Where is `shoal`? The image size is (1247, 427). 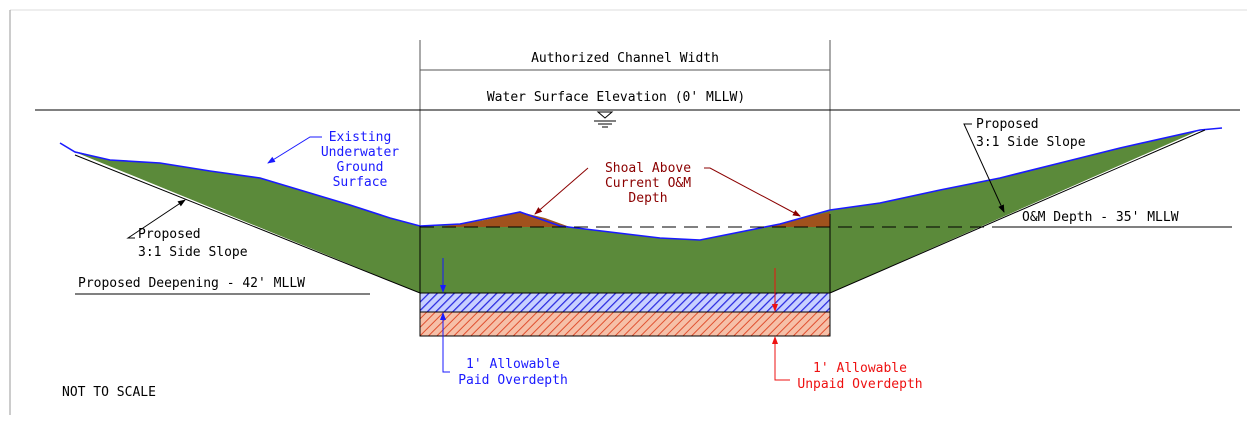
shoal is located at coordinates (505, 219).